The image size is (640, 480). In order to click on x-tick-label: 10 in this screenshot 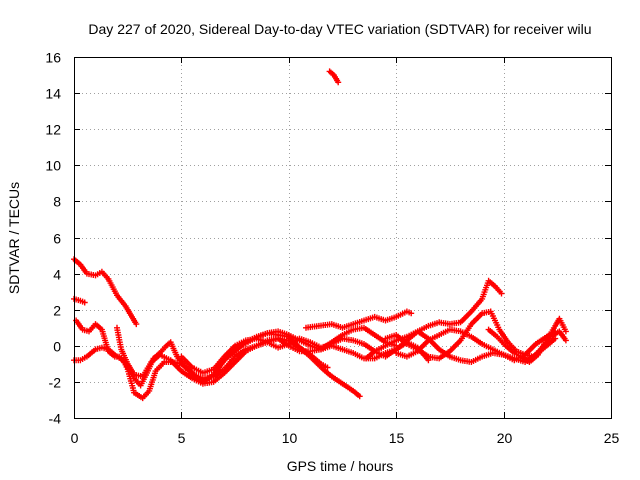, I will do `click(290, 438)`.